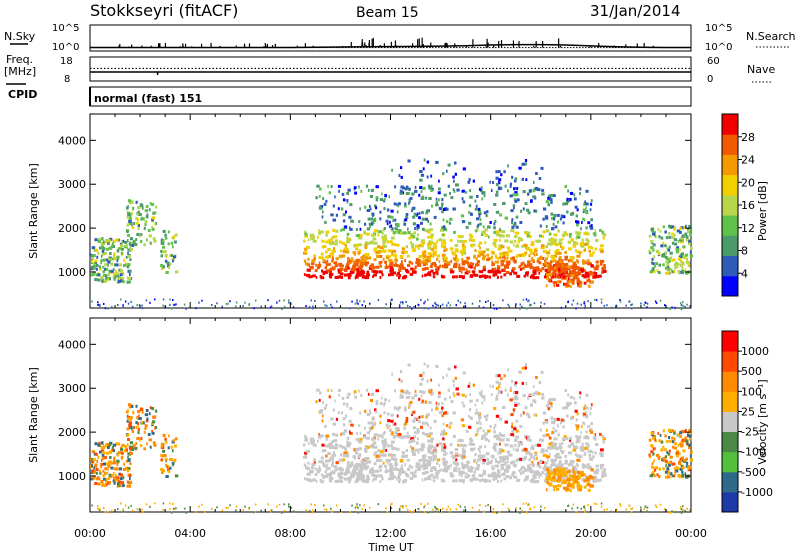 This screenshot has height=554, width=800. What do you see at coordinates (72, 476) in the screenshot?
I see `range-tick-label: 1000` at bounding box center [72, 476].